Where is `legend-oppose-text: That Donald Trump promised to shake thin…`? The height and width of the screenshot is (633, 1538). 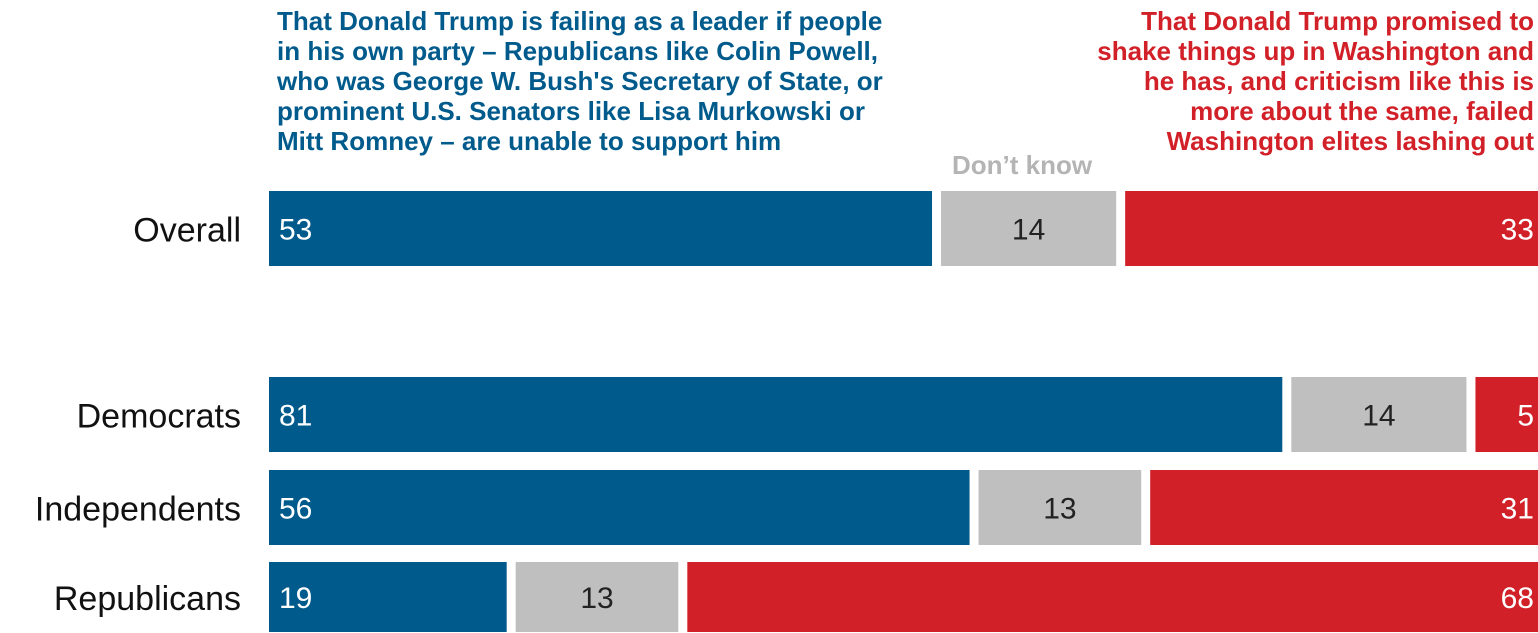 legend-oppose-text: That Donald Trump promised to shake thin… is located at coordinates (1294, 81).